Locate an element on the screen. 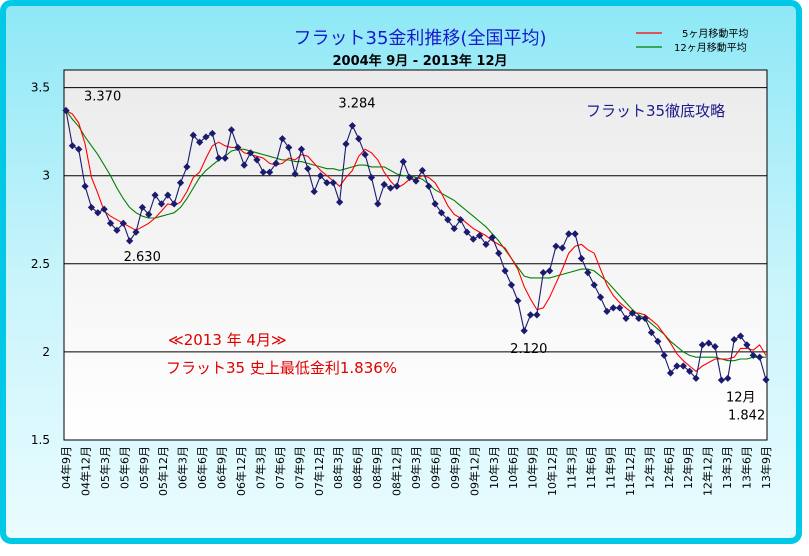 This screenshot has height=556, width=809. data-label: 2.120 is located at coordinates (528, 349).